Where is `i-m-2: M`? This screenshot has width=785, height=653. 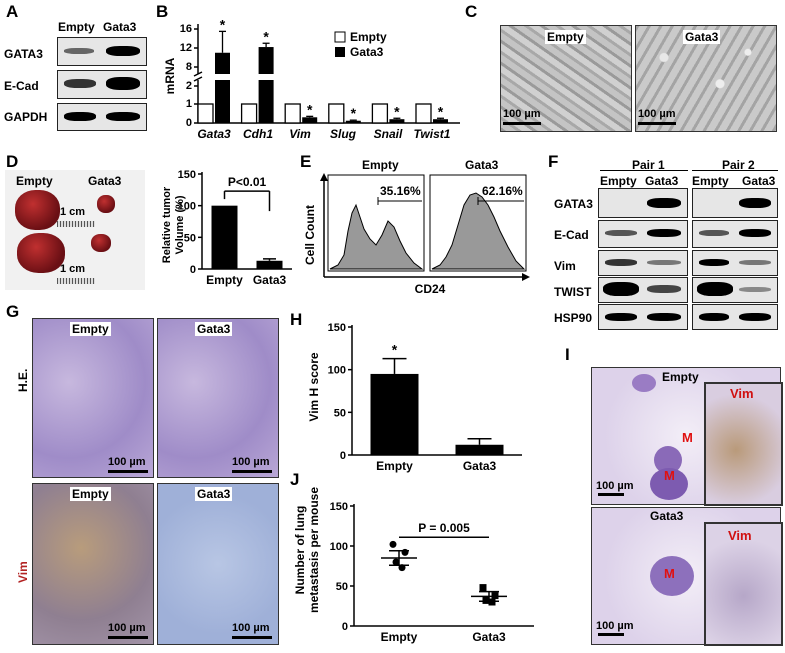
i-m-2: M is located at coordinates (669, 475).